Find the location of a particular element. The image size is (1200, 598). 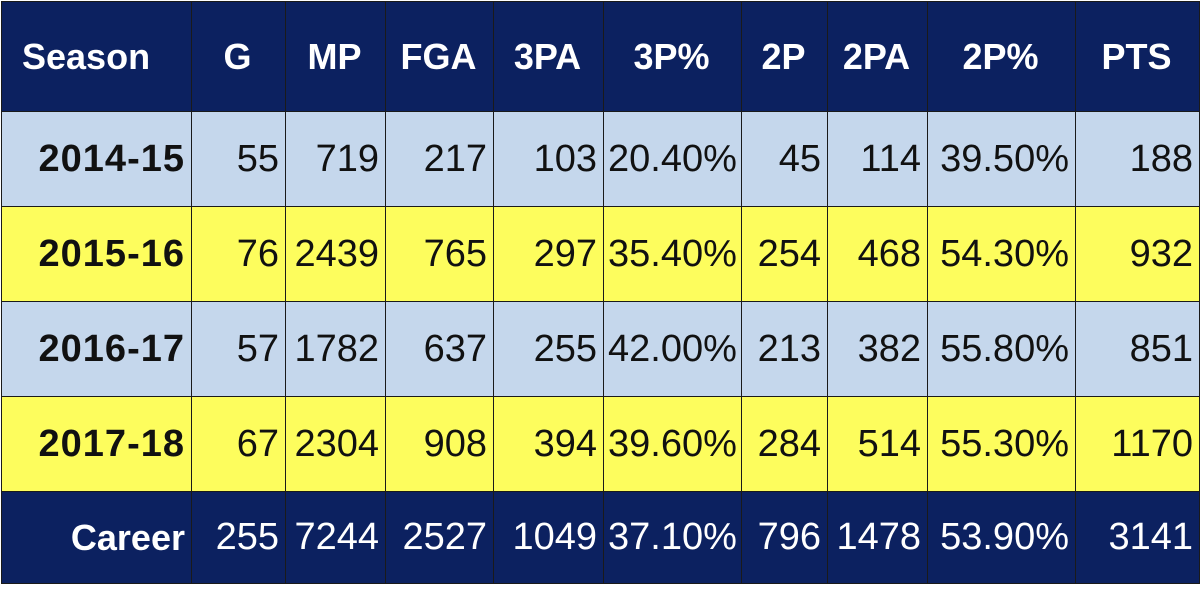

2pa-cell: 468 is located at coordinates (877, 254).